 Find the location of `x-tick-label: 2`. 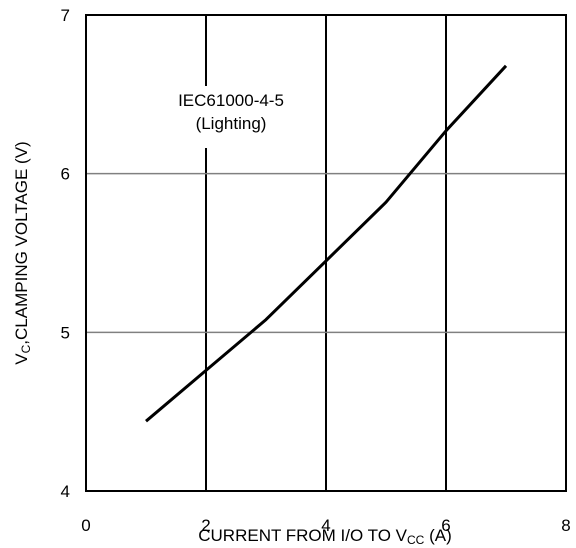

x-tick-label: 2 is located at coordinates (205, 525).